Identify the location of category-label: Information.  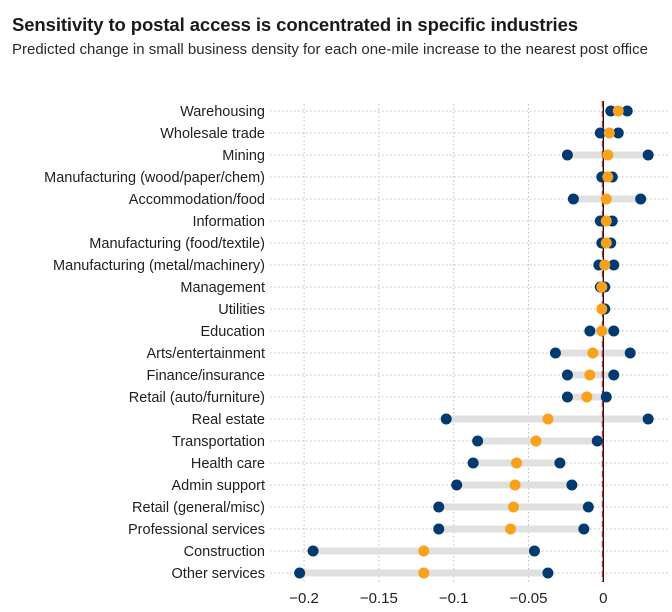
(228, 222).